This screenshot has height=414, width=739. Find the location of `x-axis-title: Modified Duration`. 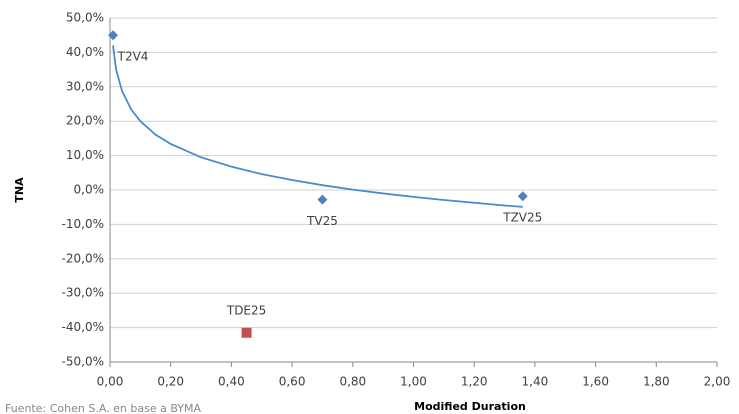

x-axis-title: Modified Duration is located at coordinates (470, 406).